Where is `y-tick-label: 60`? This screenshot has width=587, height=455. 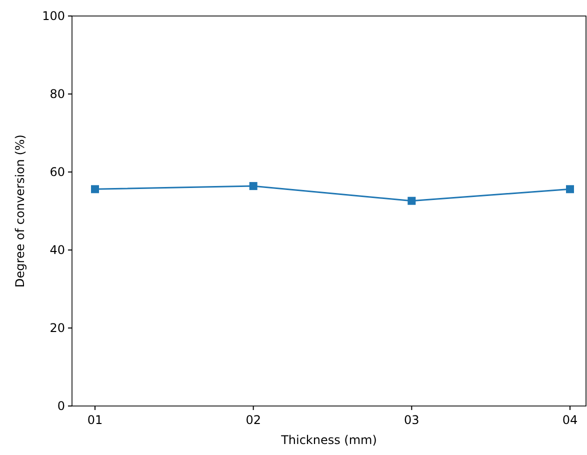
y-tick-label: 60 is located at coordinates (57, 172).